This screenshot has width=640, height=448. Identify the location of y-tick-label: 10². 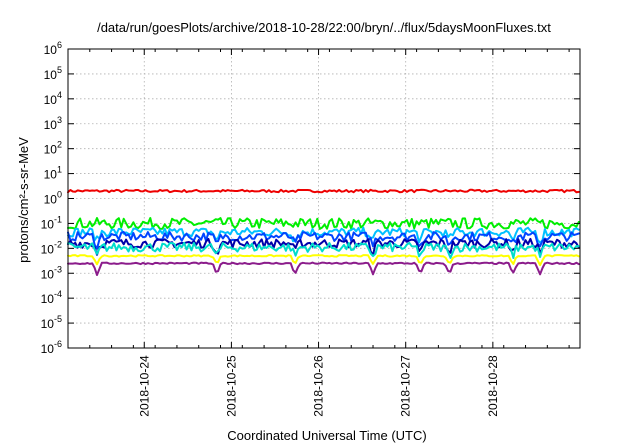
(53, 148).